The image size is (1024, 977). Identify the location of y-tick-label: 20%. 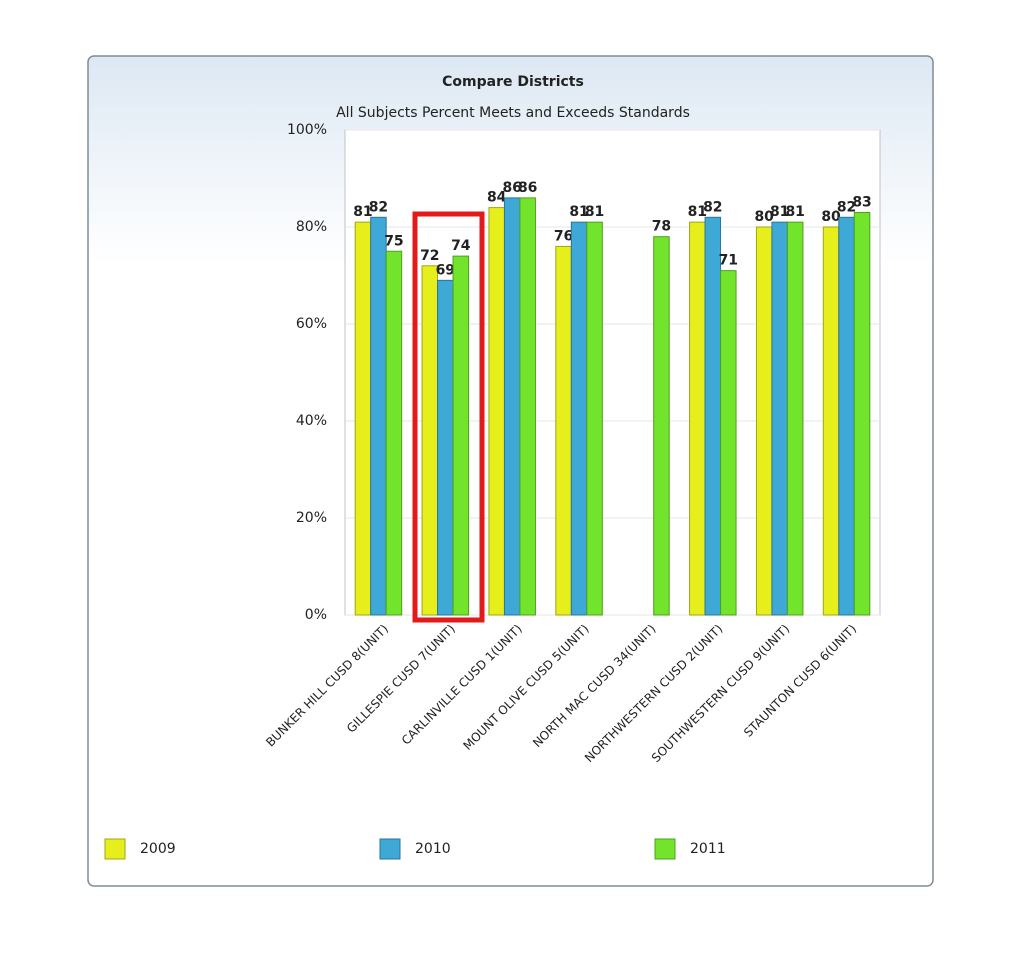
(311, 518).